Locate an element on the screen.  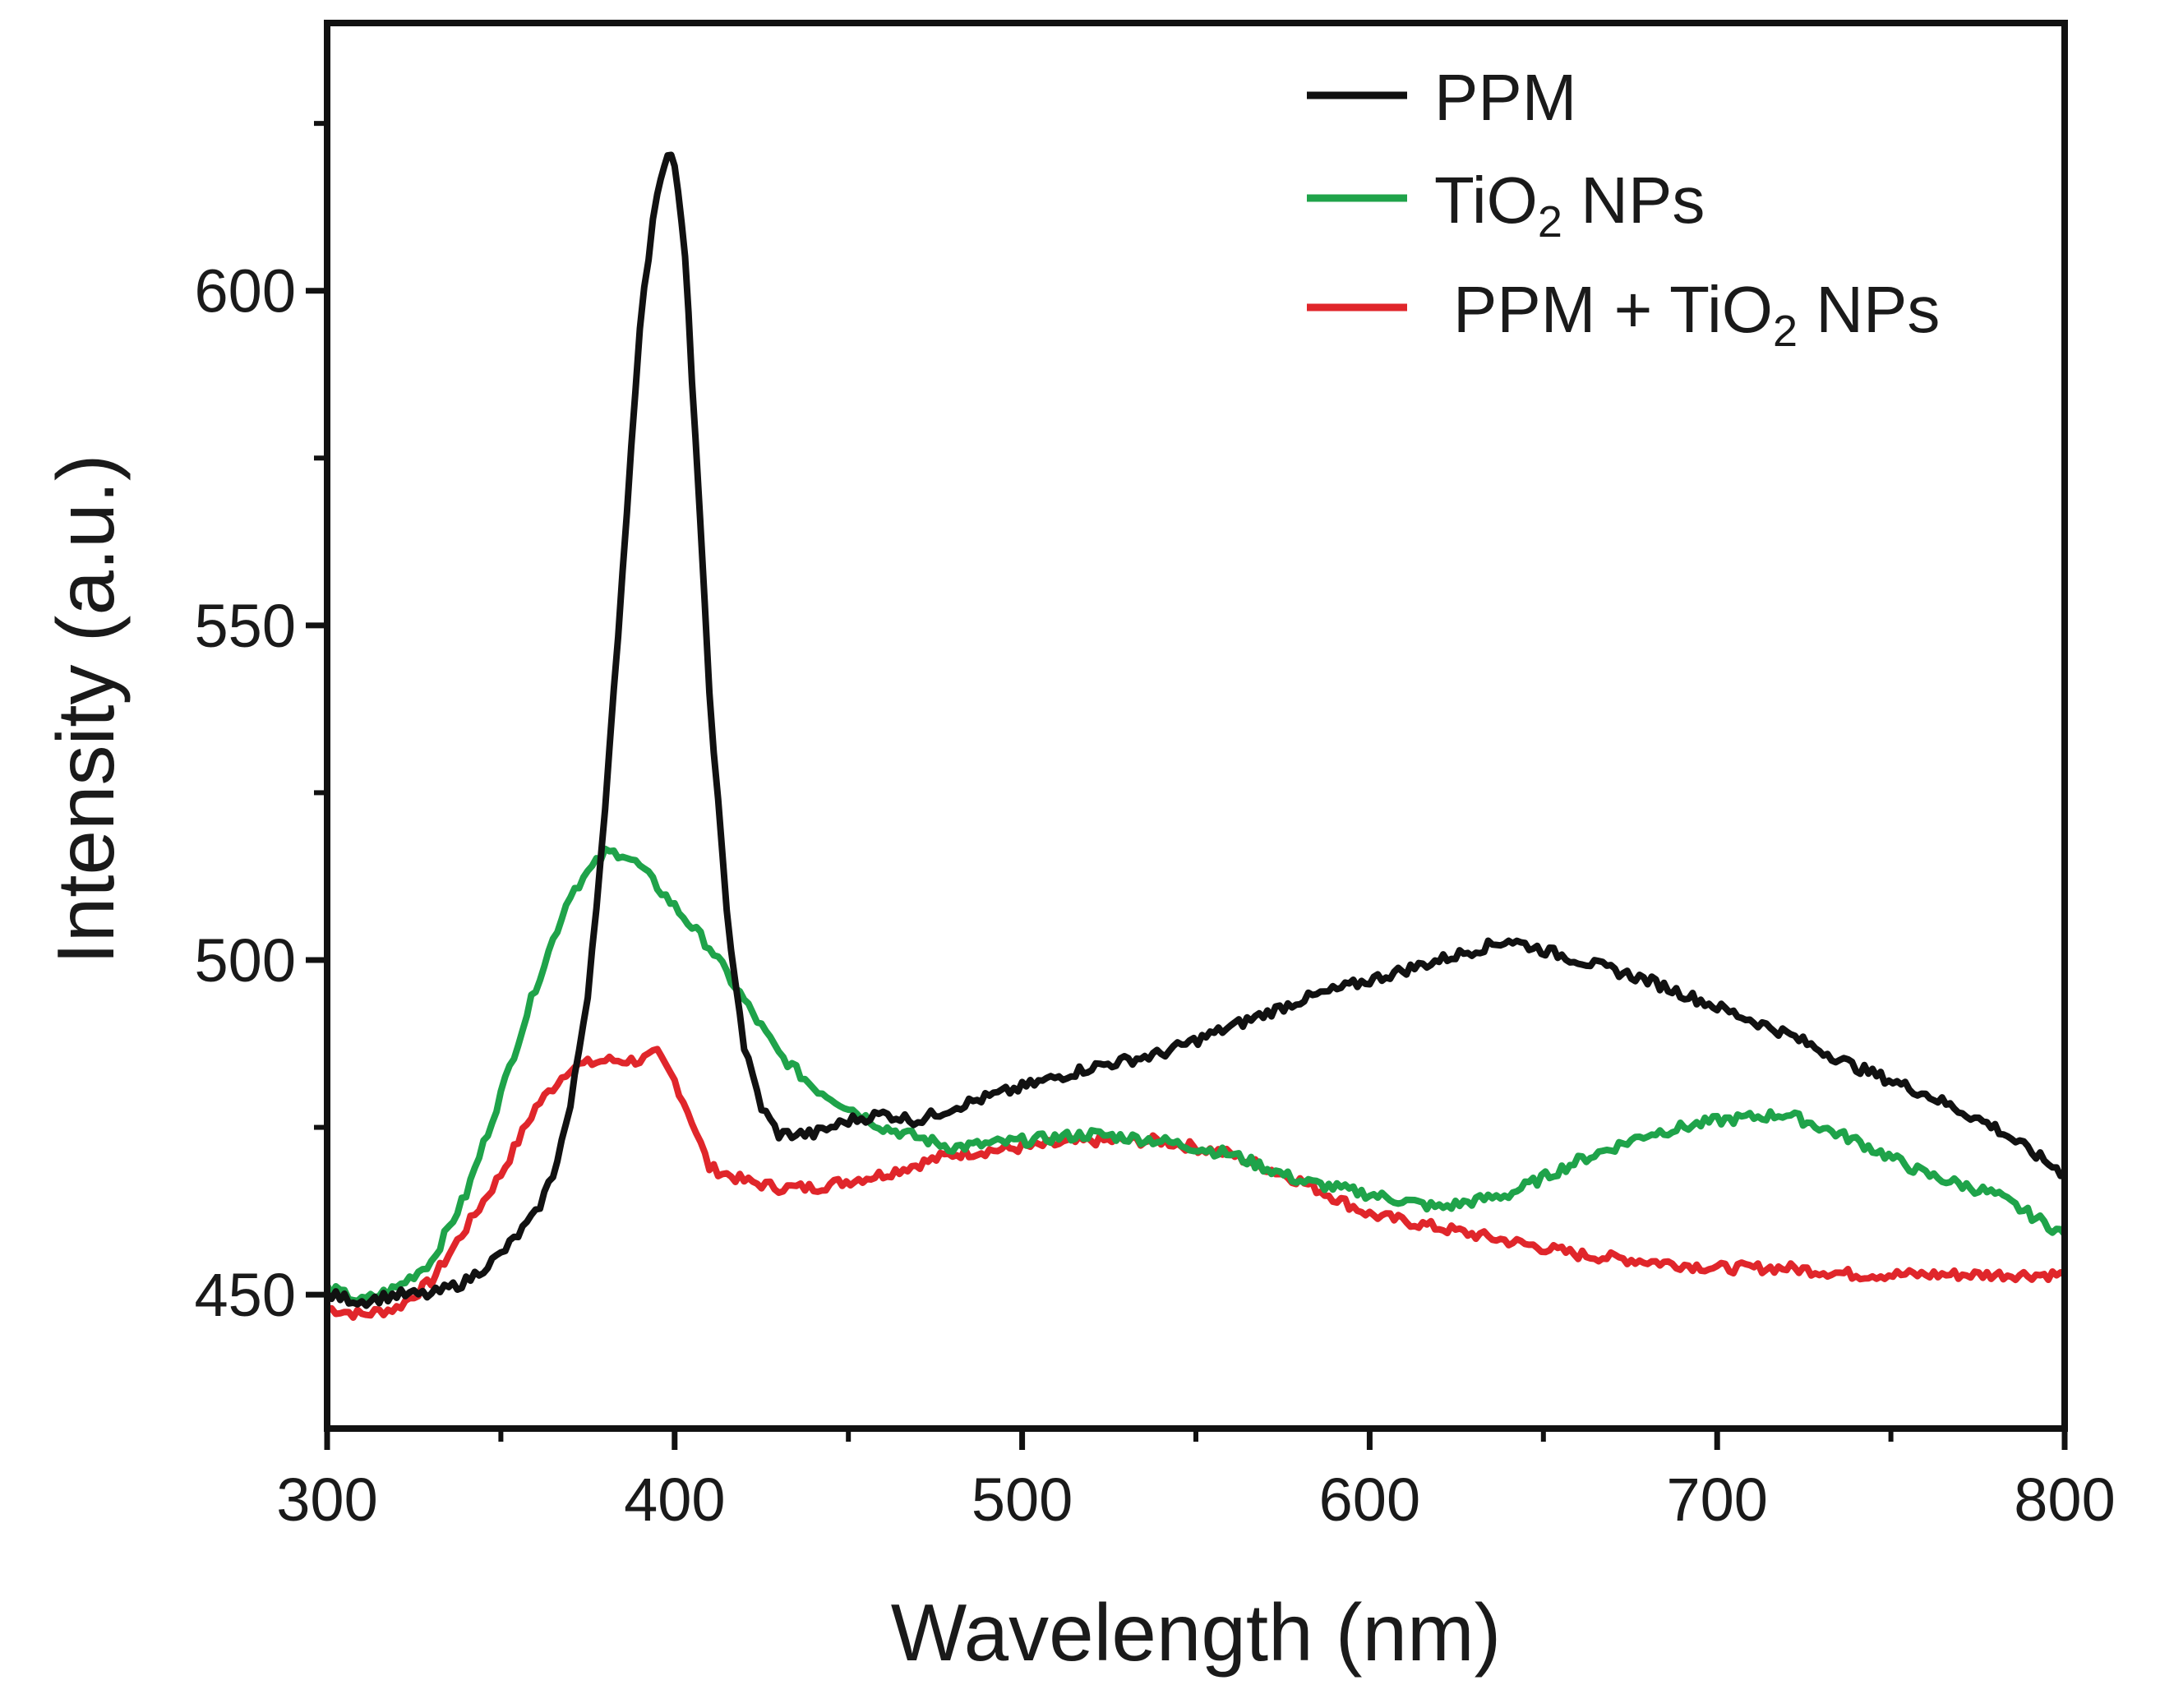
x-axis-title: Wavelength (nm) is located at coordinates (1196, 1632).